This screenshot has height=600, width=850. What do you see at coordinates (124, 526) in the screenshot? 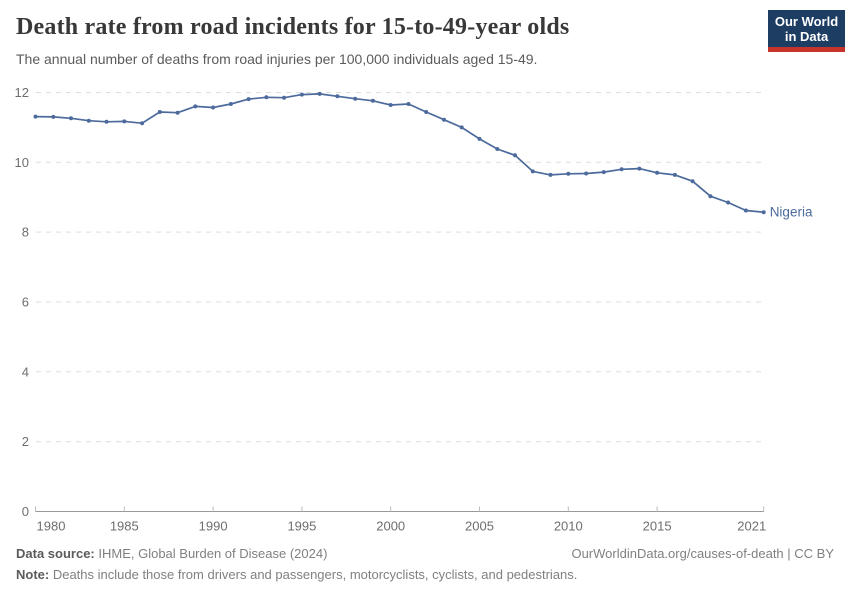
I see `x-axis-label: 1985` at bounding box center [124, 526].